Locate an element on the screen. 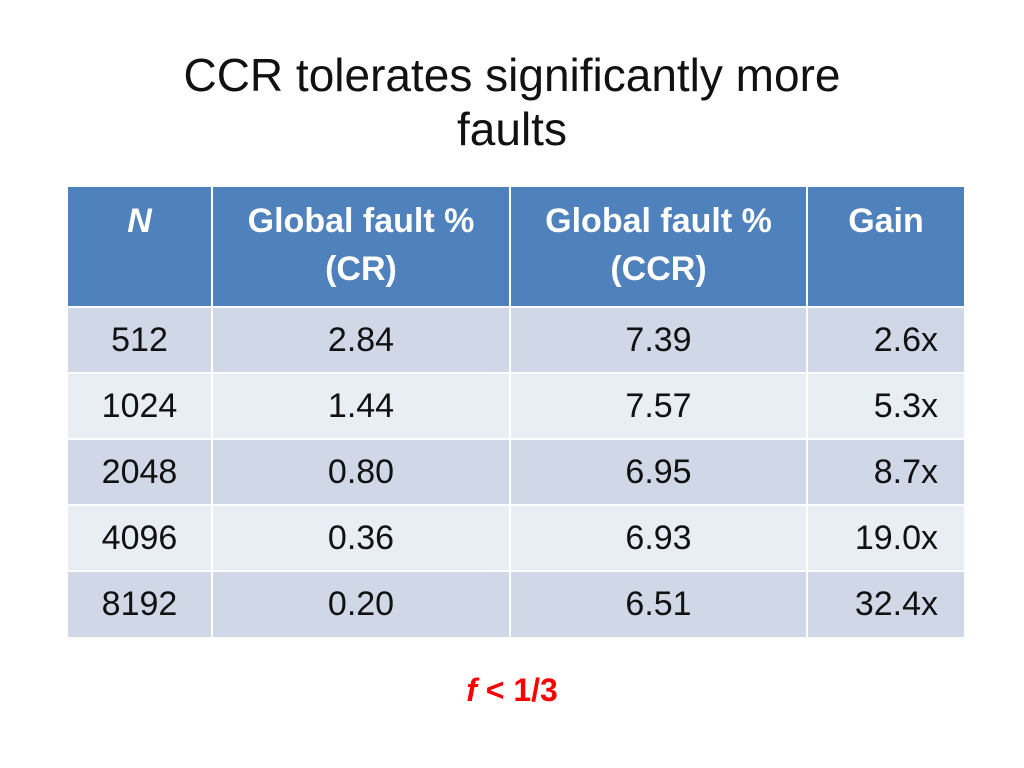  cell-gain: 5.3x is located at coordinates (885, 405).